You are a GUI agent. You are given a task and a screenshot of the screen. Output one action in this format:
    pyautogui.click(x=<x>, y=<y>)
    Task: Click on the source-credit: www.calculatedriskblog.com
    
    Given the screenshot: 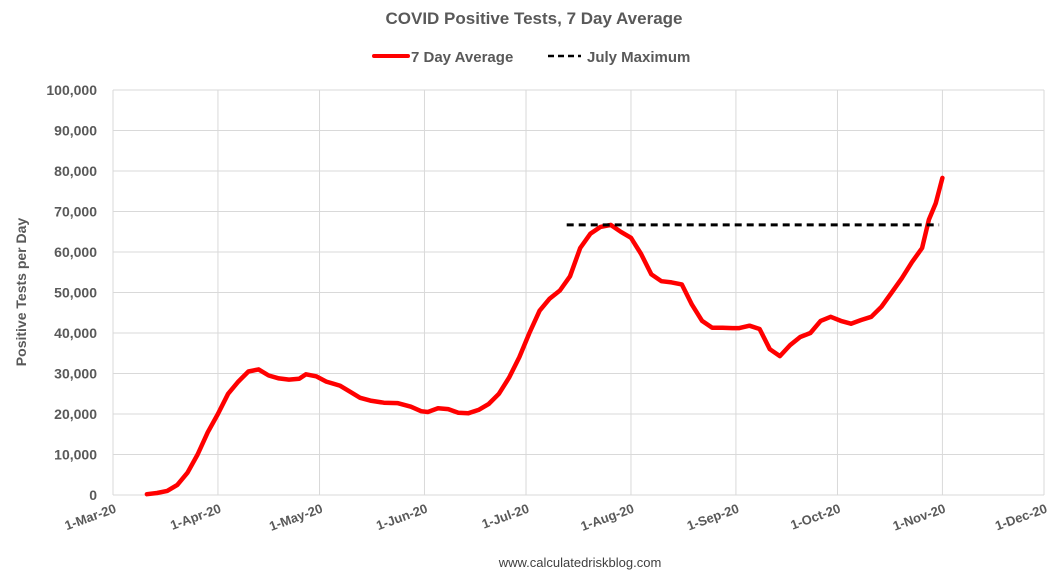 What is the action you would take?
    pyautogui.click(x=580, y=562)
    